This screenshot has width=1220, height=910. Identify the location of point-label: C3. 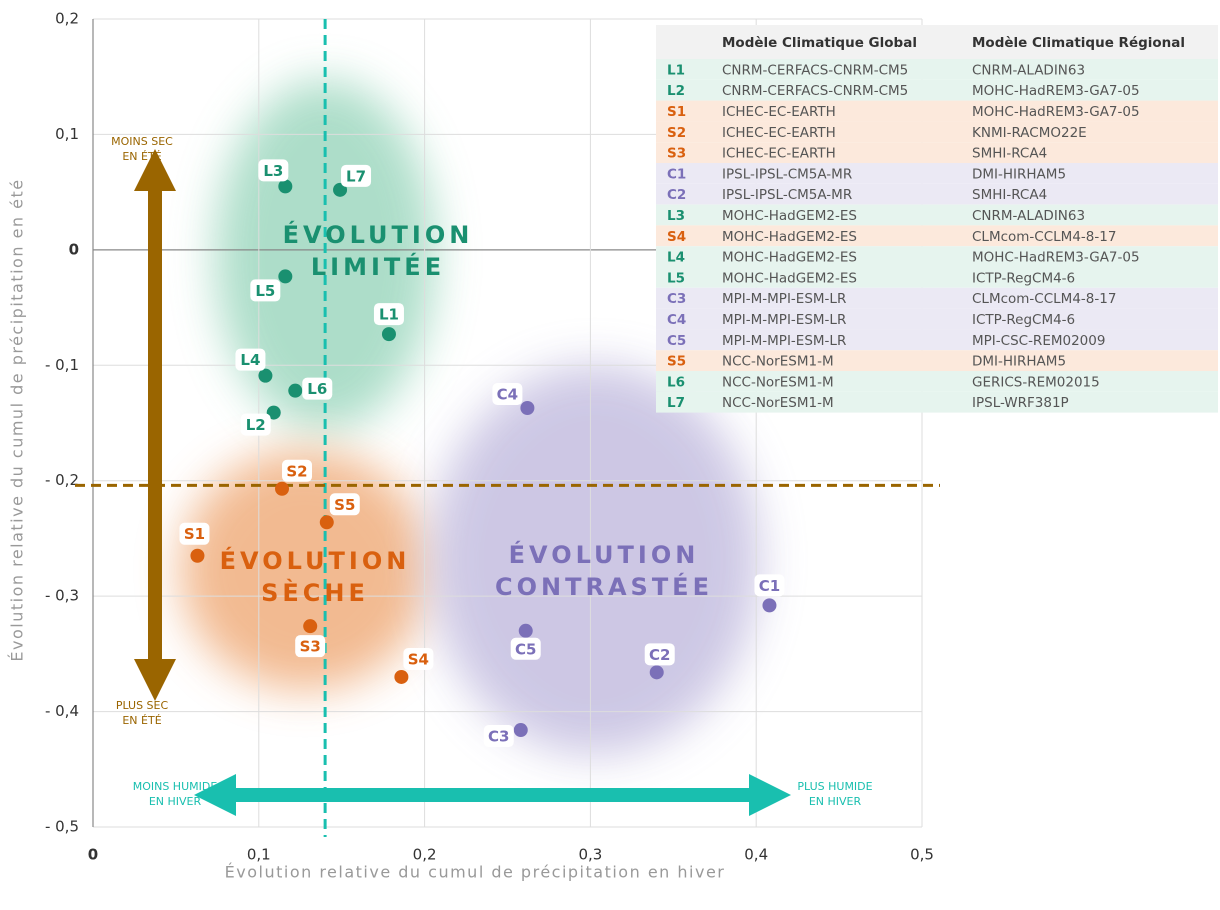
(498, 737).